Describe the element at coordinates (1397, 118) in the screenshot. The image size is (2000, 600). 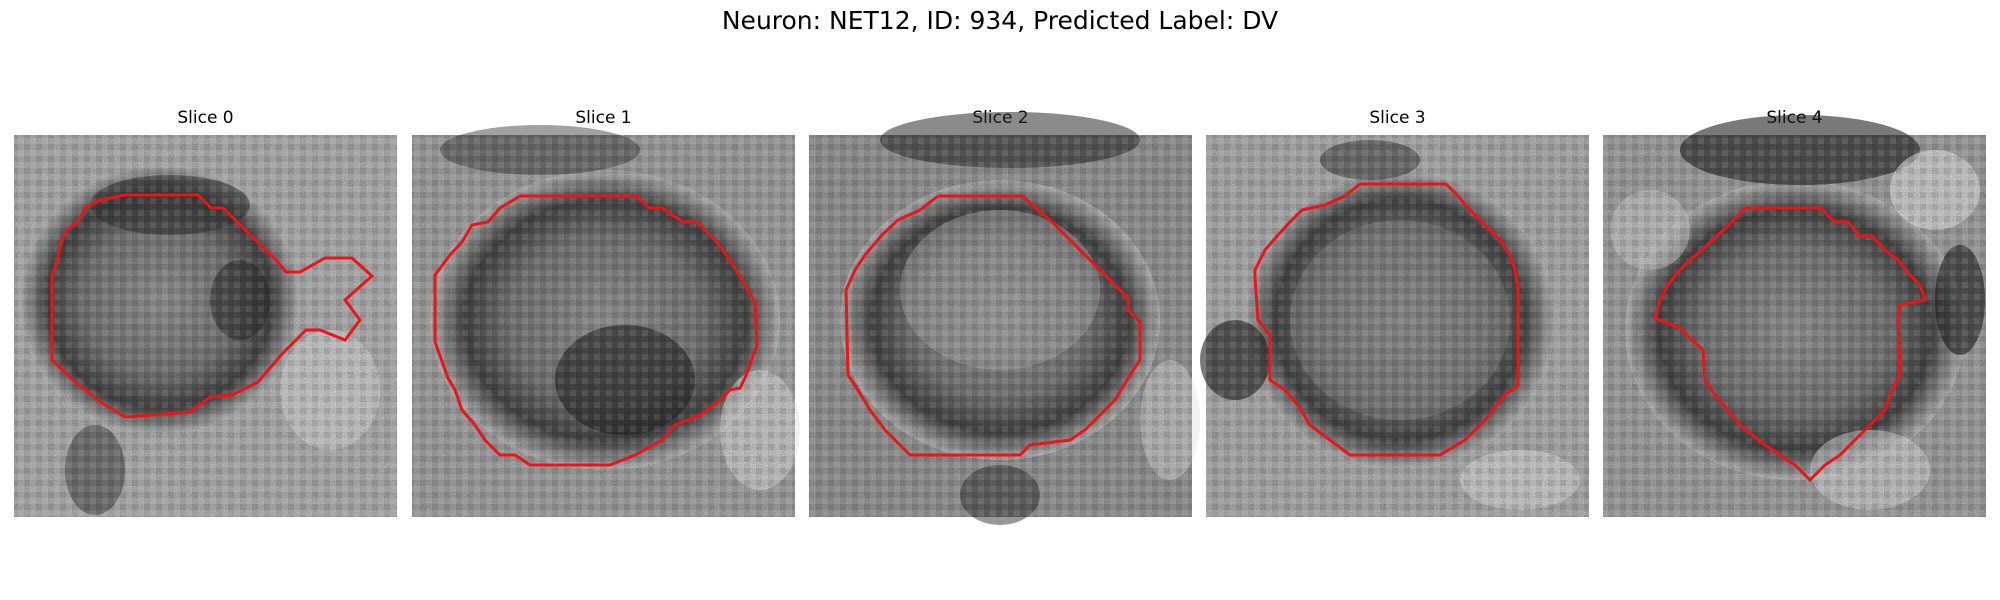
I see `slice-3-title: Slice 3` at that location.